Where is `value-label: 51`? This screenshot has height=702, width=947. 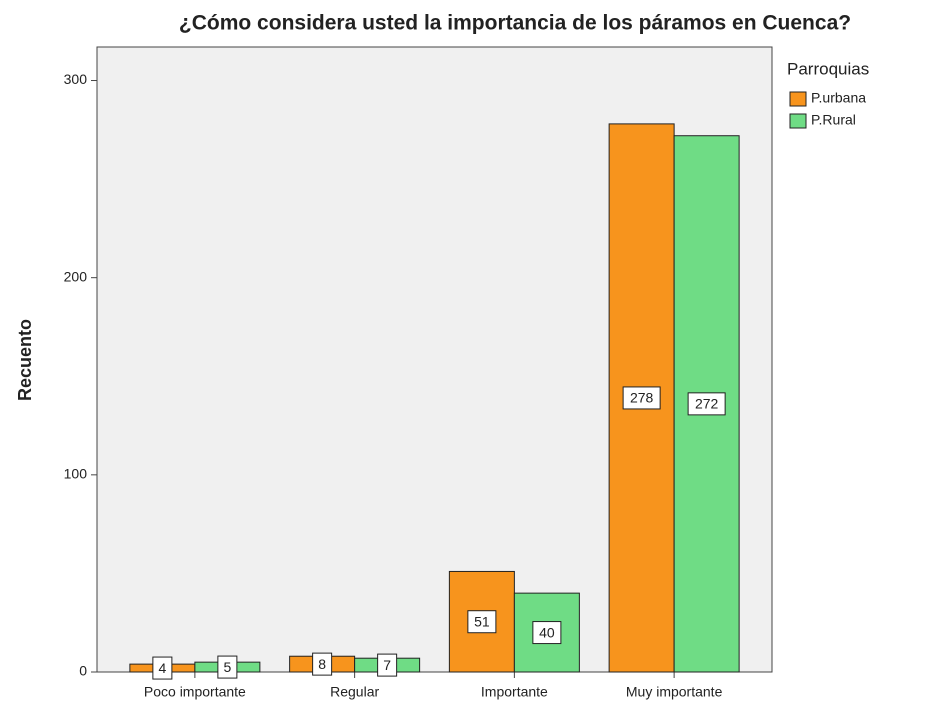
value-label: 51 is located at coordinates (482, 621).